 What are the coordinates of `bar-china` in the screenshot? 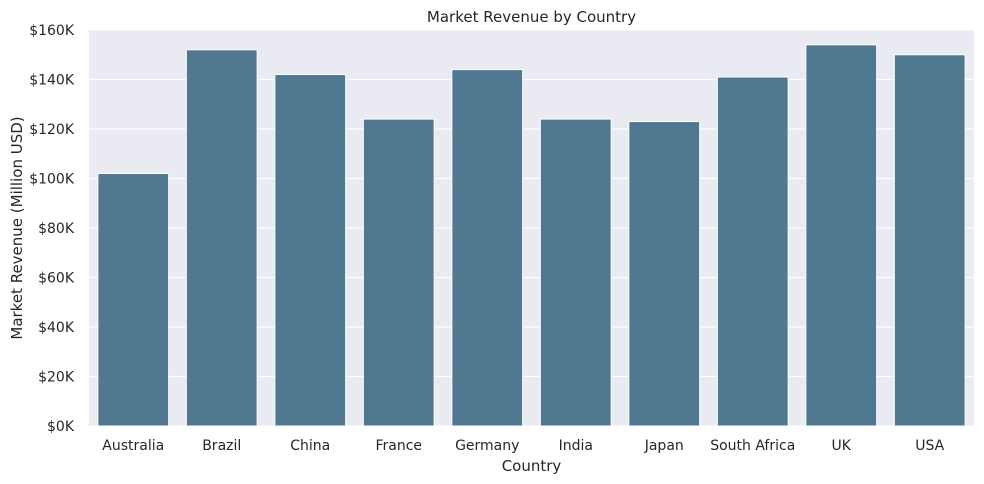 It's located at (310, 250).